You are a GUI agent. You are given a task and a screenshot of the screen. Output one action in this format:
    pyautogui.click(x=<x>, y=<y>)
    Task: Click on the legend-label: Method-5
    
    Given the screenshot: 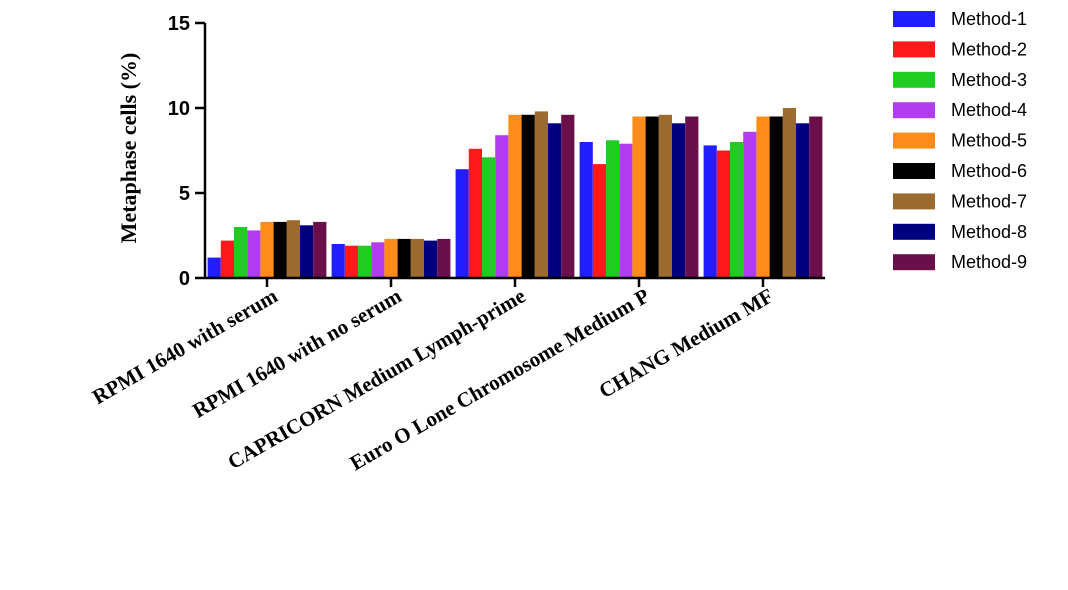 What is the action you would take?
    pyautogui.click(x=989, y=141)
    